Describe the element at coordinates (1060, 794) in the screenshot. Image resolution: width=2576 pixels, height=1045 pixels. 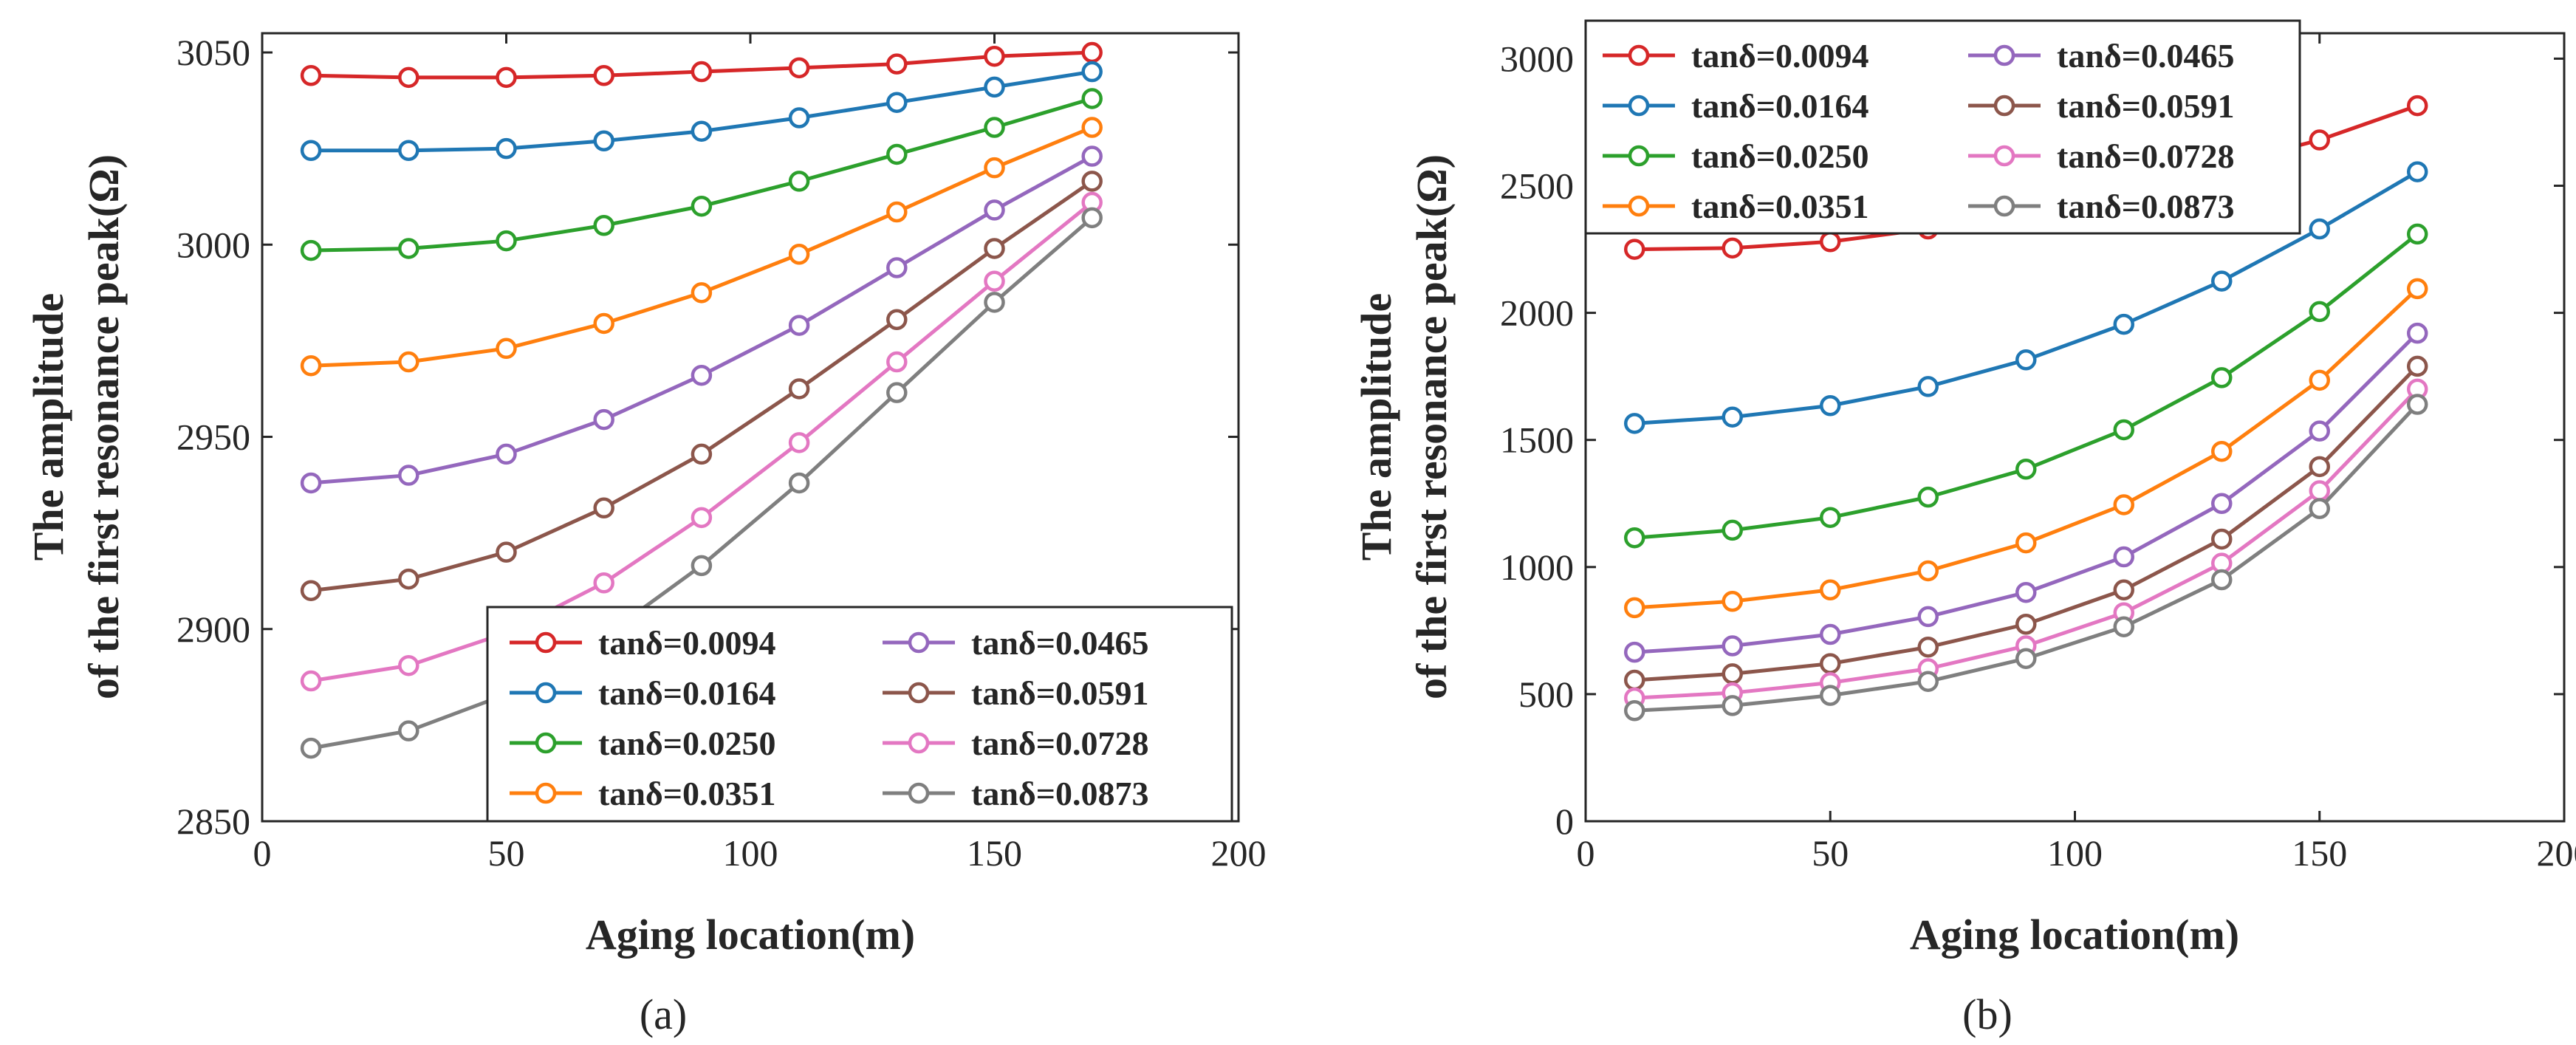
I see `panel-a-legend-label: tanδ=0.0873` at that location.